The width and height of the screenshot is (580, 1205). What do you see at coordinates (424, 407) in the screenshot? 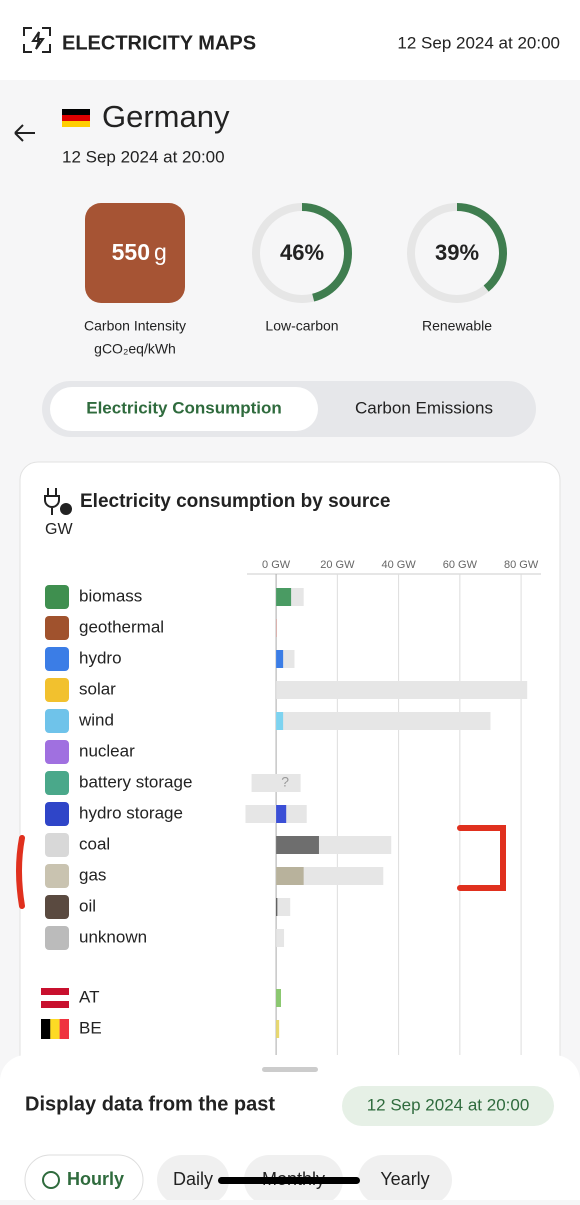
I see `tab: Carbon Emissions` at bounding box center [424, 407].